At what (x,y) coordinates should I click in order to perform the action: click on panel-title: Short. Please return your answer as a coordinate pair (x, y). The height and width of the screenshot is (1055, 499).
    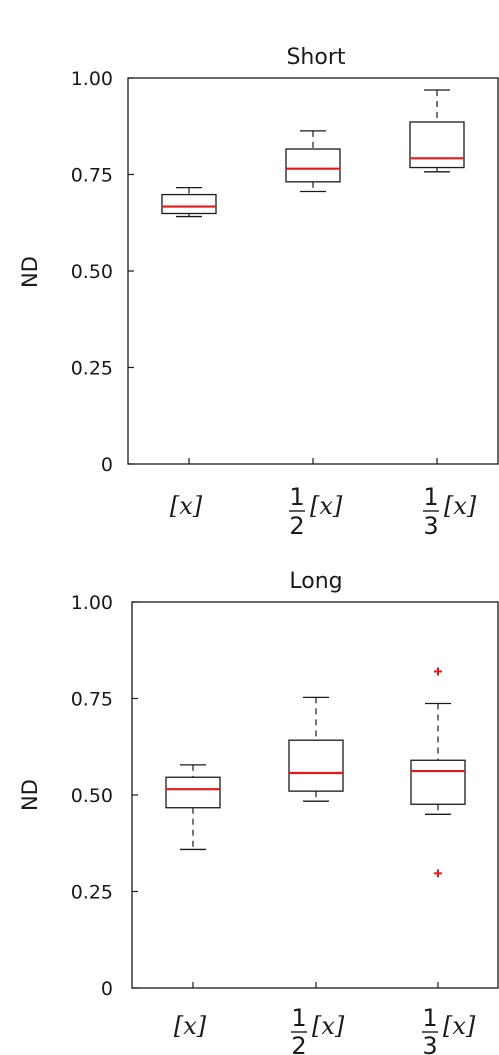
    Looking at the image, I should click on (315, 57).